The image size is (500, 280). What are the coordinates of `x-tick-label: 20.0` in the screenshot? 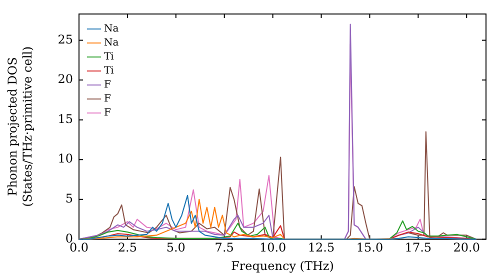 It's located at (466, 247).